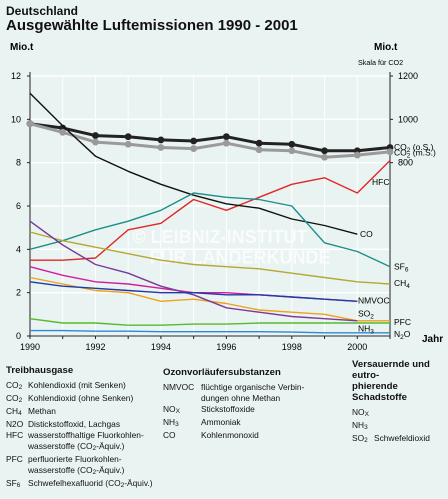  What do you see at coordinates (253, 387) in the screenshot?
I see `legend-description: flüchtige organische Verbin-` at bounding box center [253, 387].